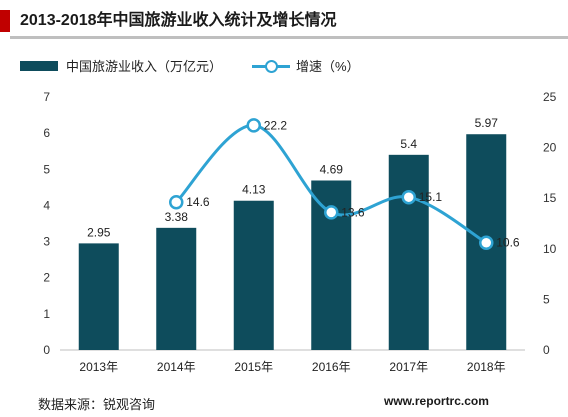 The height and width of the screenshot is (417, 568). Describe the element at coordinates (46, 169) in the screenshot. I see `y-left-tick-label: 5` at that location.